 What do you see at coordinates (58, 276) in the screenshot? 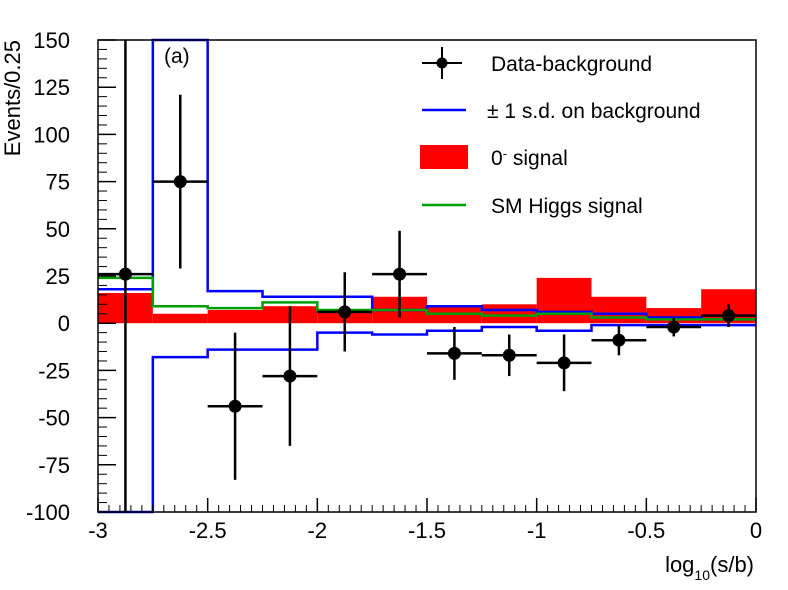
I see `y-tick-label: 25` at bounding box center [58, 276].